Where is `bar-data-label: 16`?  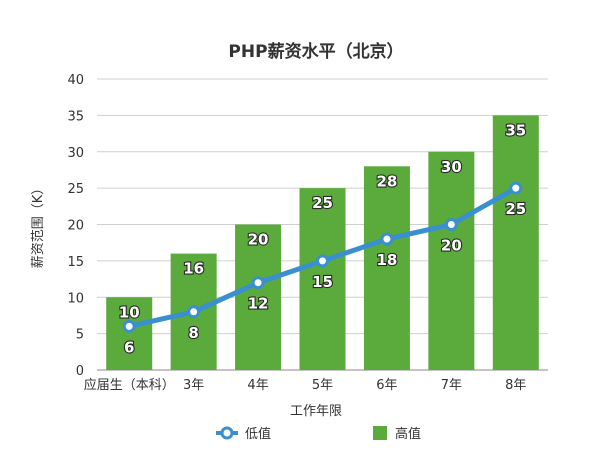
bar-data-label: 16 is located at coordinates (193, 269).